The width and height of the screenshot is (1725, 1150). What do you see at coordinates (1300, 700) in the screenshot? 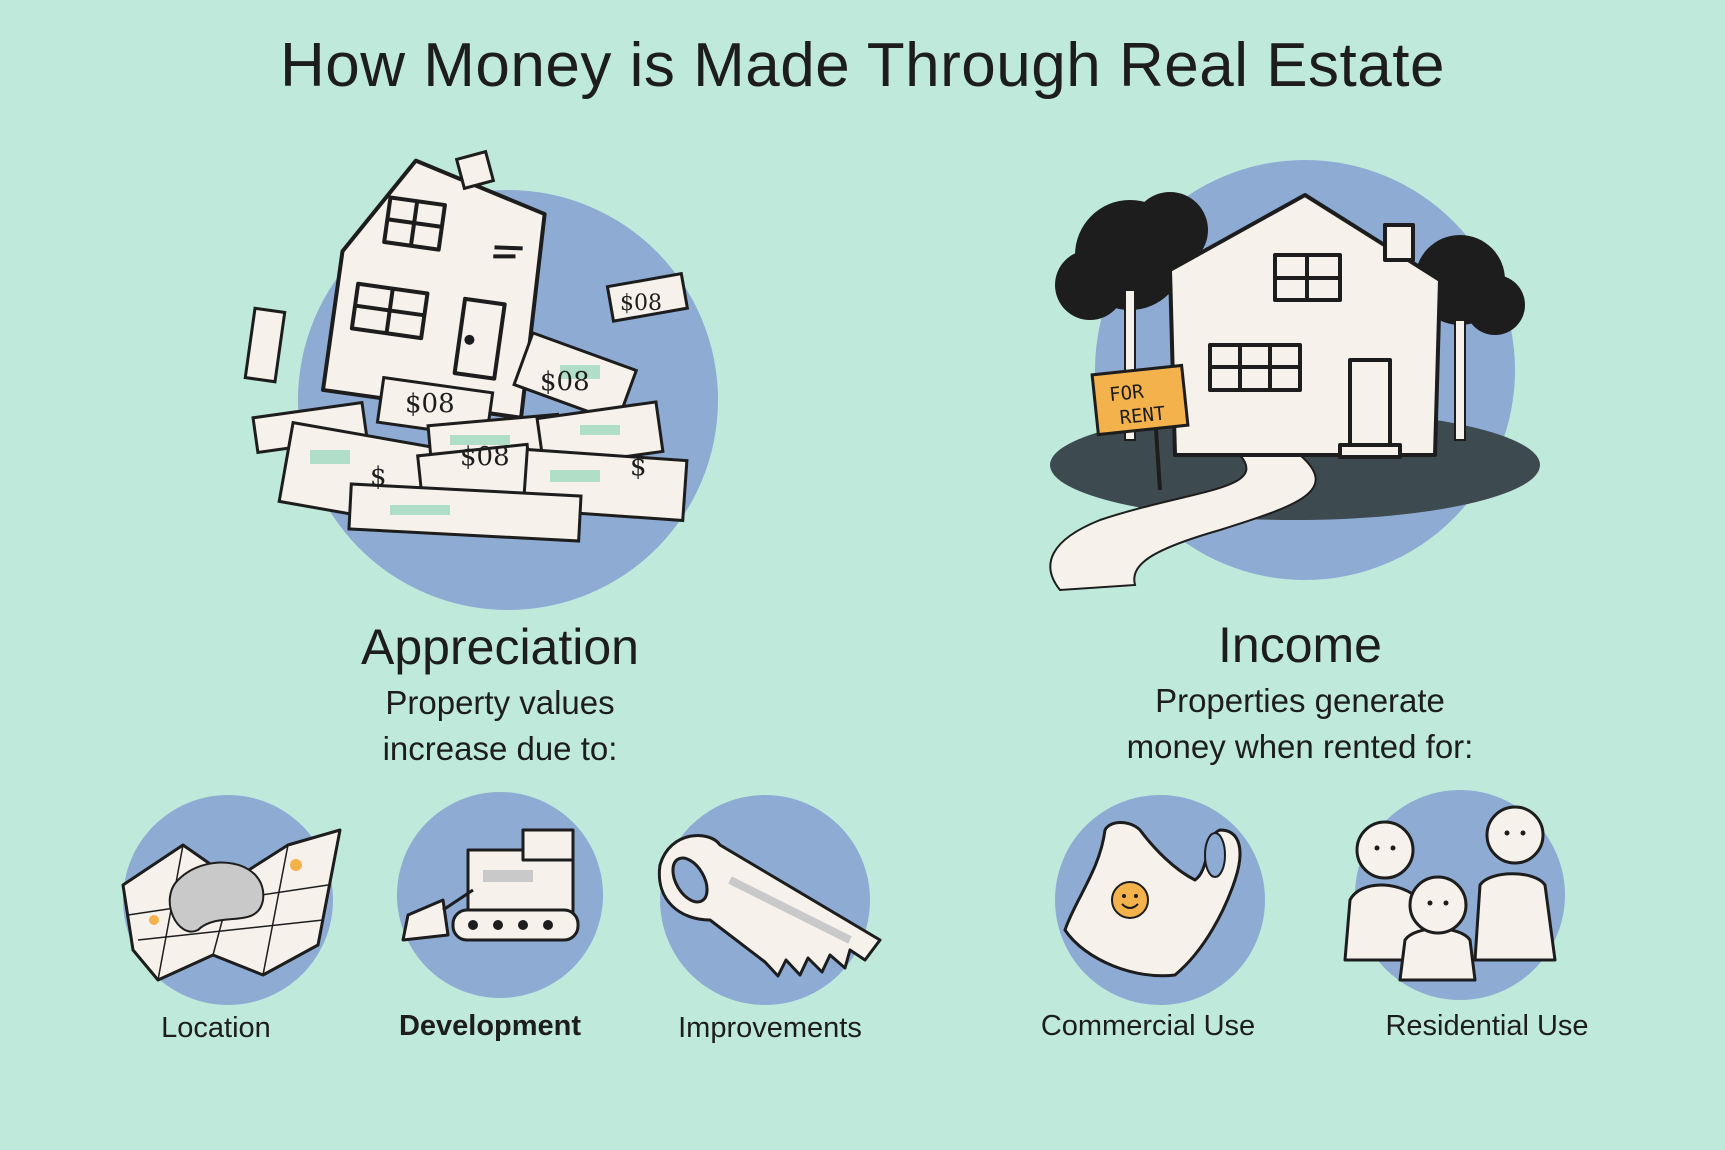
I see `income-description-line1: Properties generate` at bounding box center [1300, 700].